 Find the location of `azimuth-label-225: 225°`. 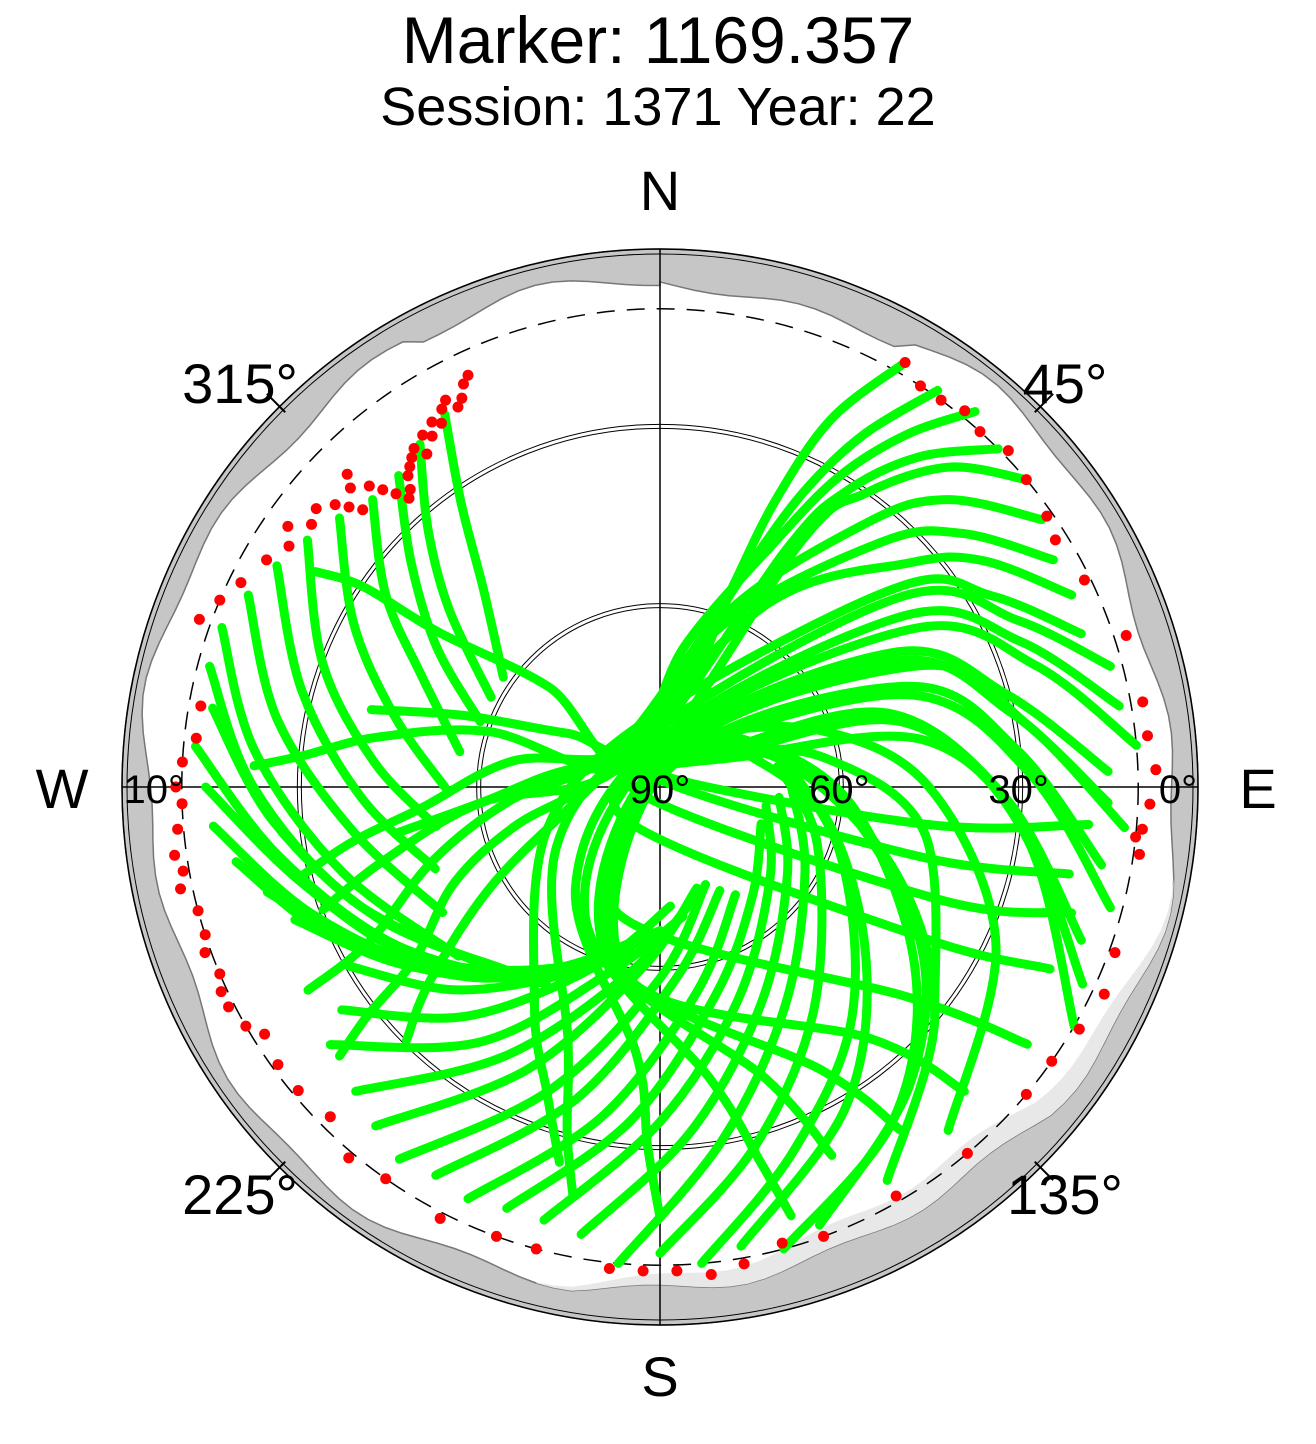

azimuth-label-225: 225° is located at coordinates (240, 1194).